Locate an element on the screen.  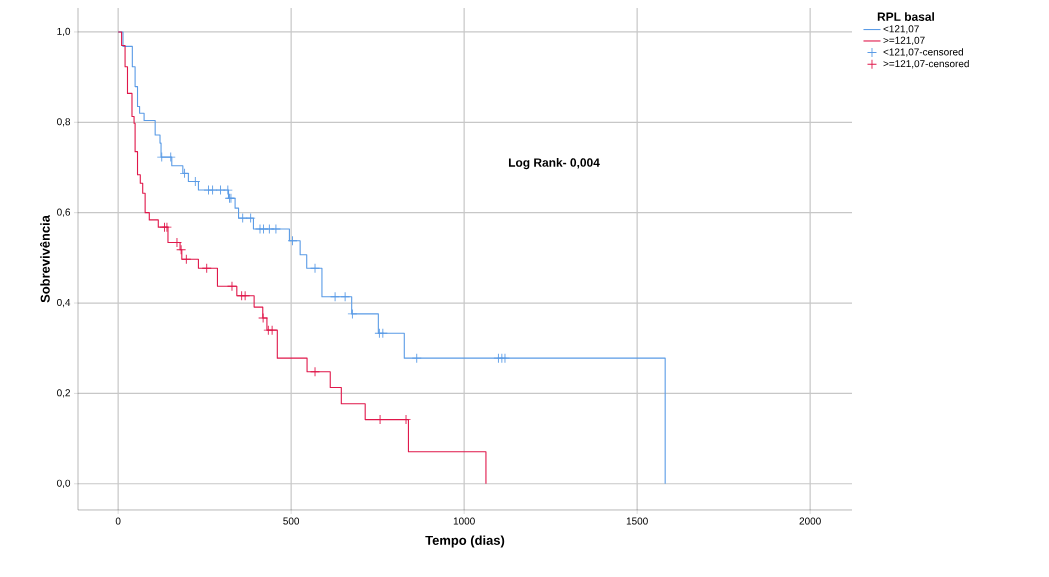
y-tick-label: 0,8 is located at coordinates (64, 122).